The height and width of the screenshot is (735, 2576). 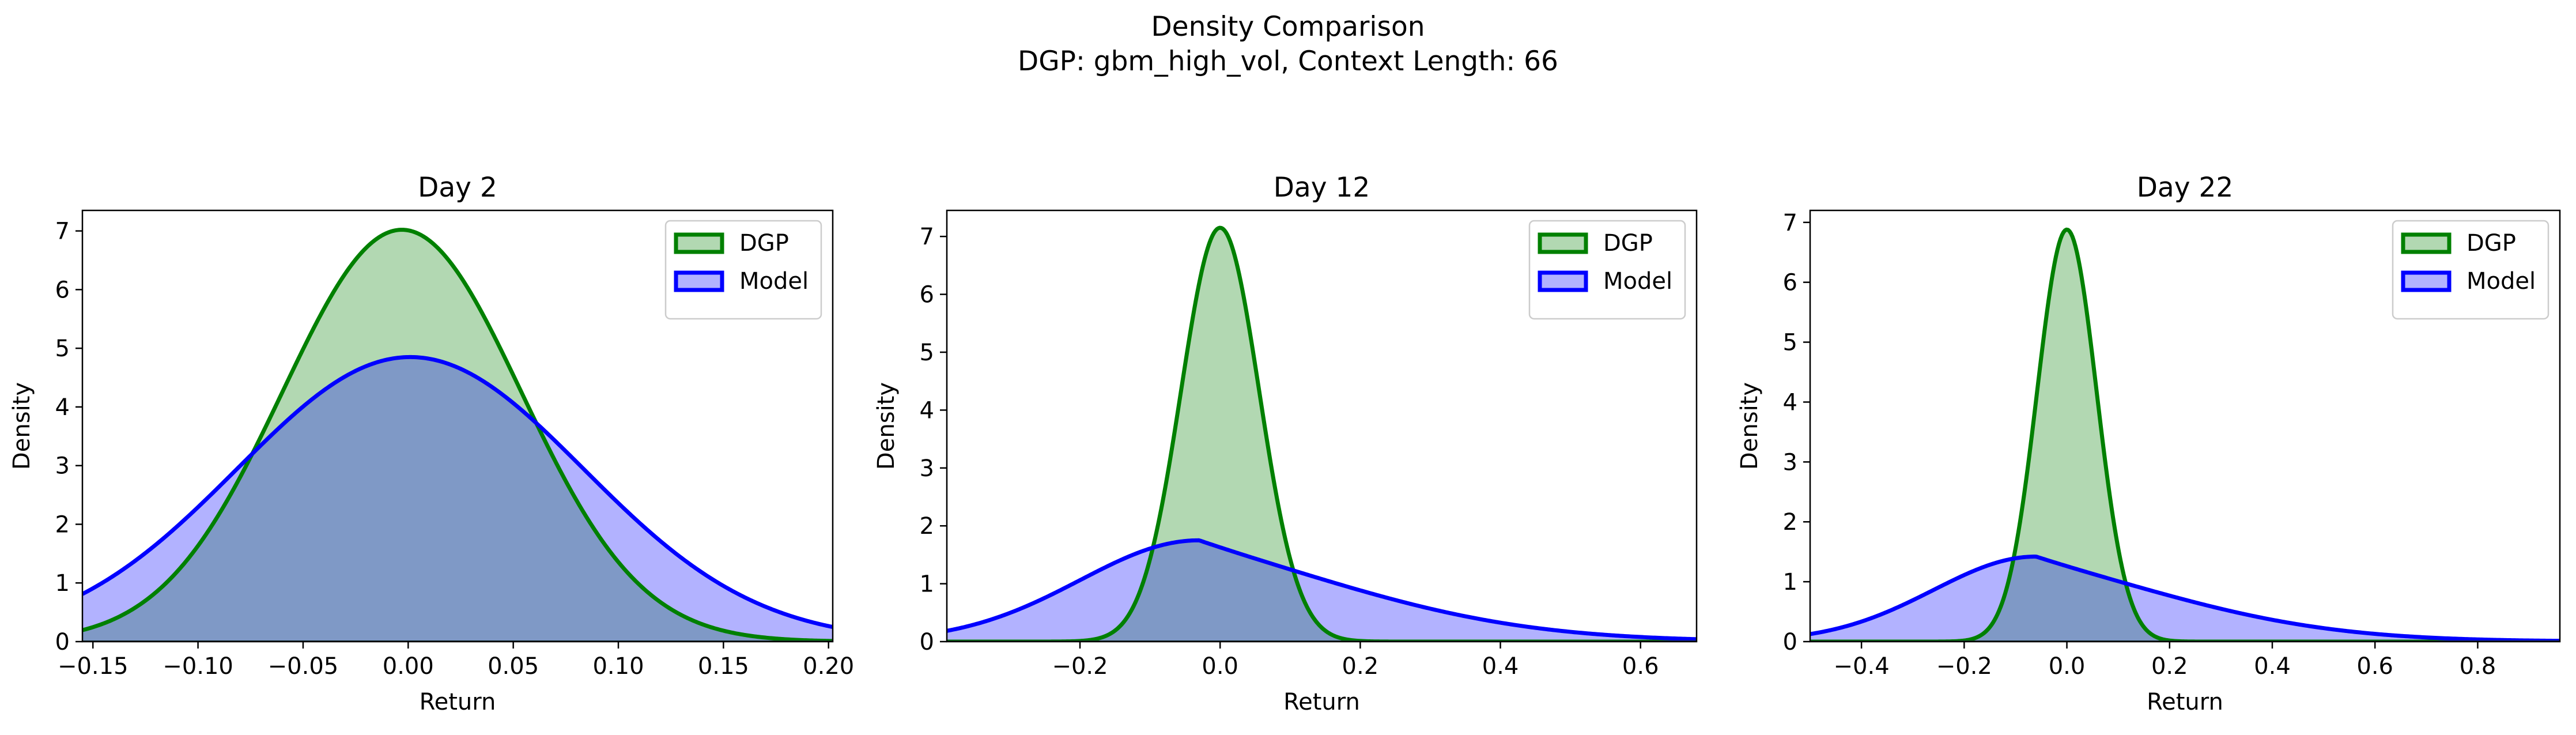 What do you see at coordinates (303, 666) in the screenshot?
I see `x-tick-label: −0.05` at bounding box center [303, 666].